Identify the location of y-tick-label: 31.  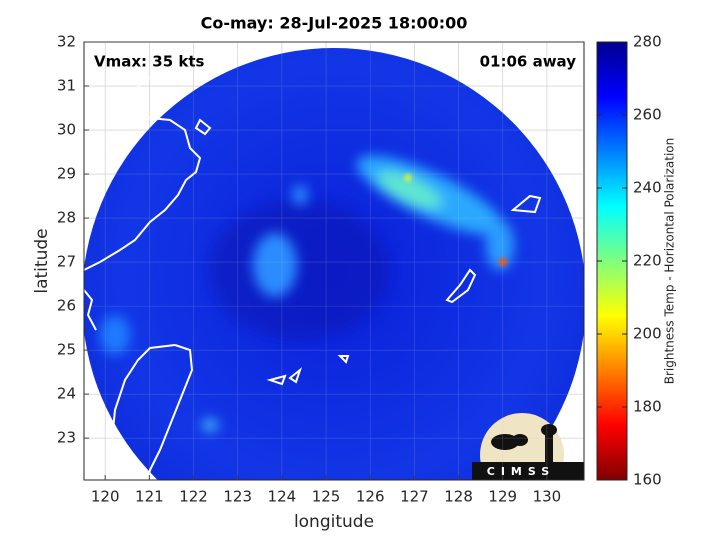
(66, 86).